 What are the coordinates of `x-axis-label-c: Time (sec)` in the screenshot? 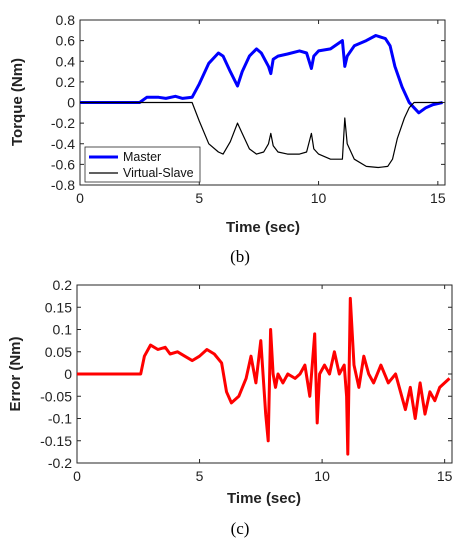 It's located at (264, 498).